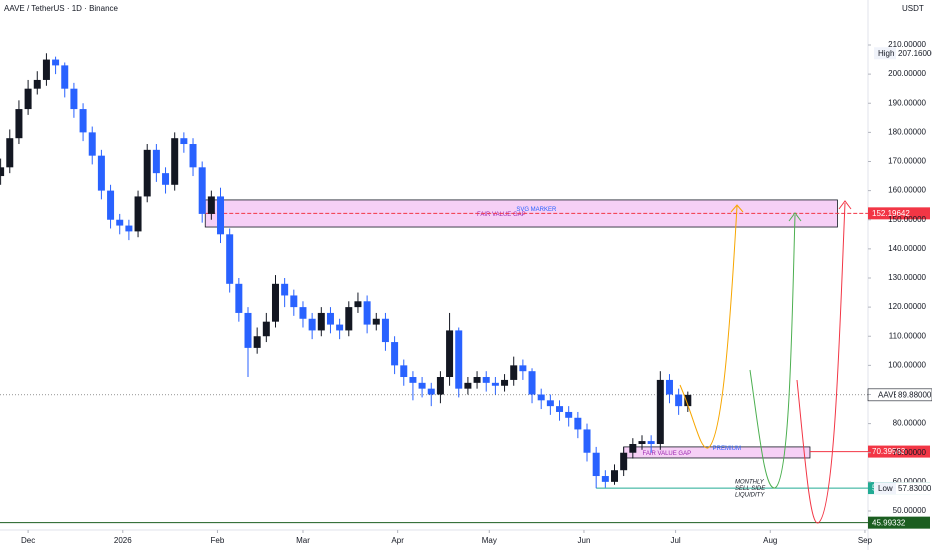 This screenshot has height=550, width=932. Describe the element at coordinates (28, 540) in the screenshot. I see `x-tick-label: Dec` at that location.